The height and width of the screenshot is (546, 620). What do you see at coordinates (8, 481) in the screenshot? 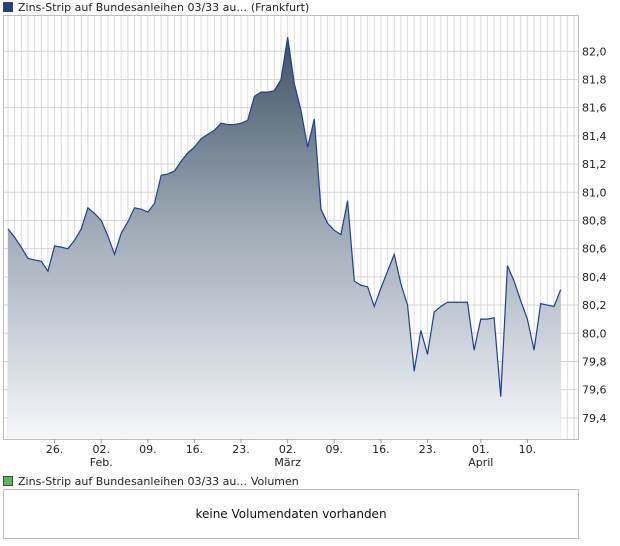
I see `volume-legend-swatch` at bounding box center [8, 481].